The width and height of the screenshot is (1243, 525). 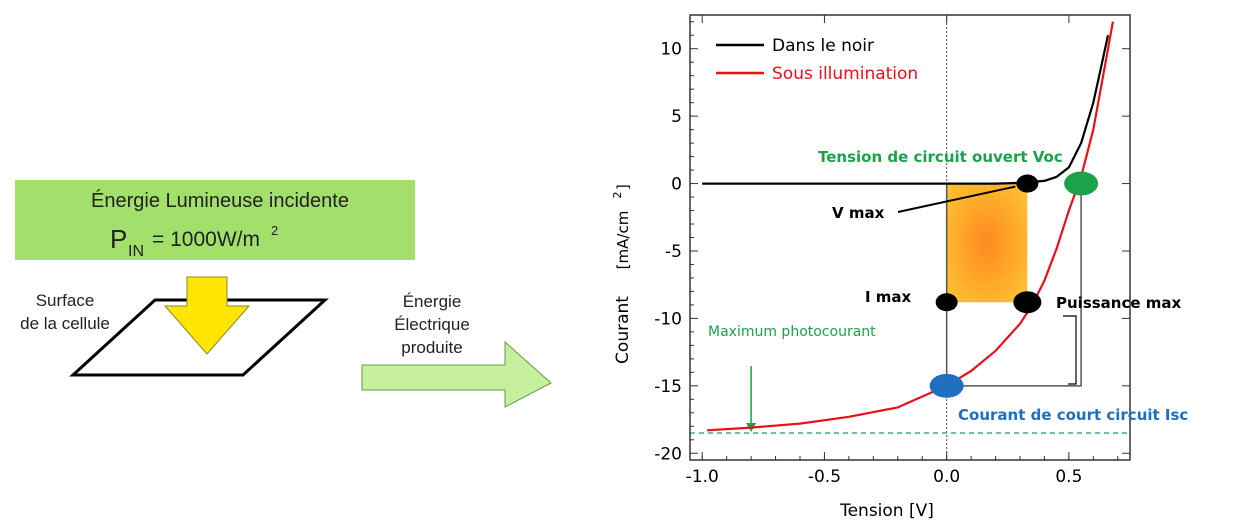 What do you see at coordinates (432, 324) in the screenshot?
I see `electric-energy-label-2: Électrique` at bounding box center [432, 324].